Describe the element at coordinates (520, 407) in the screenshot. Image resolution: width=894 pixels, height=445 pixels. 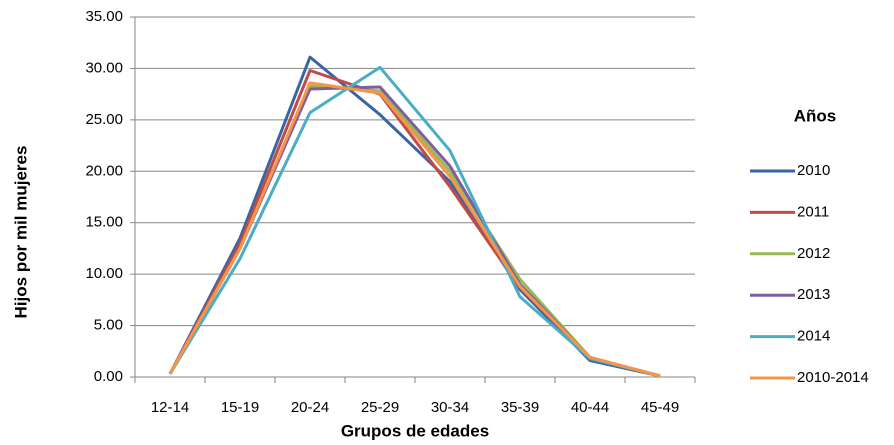
I see `x-tick-label: 35-39` at that location.